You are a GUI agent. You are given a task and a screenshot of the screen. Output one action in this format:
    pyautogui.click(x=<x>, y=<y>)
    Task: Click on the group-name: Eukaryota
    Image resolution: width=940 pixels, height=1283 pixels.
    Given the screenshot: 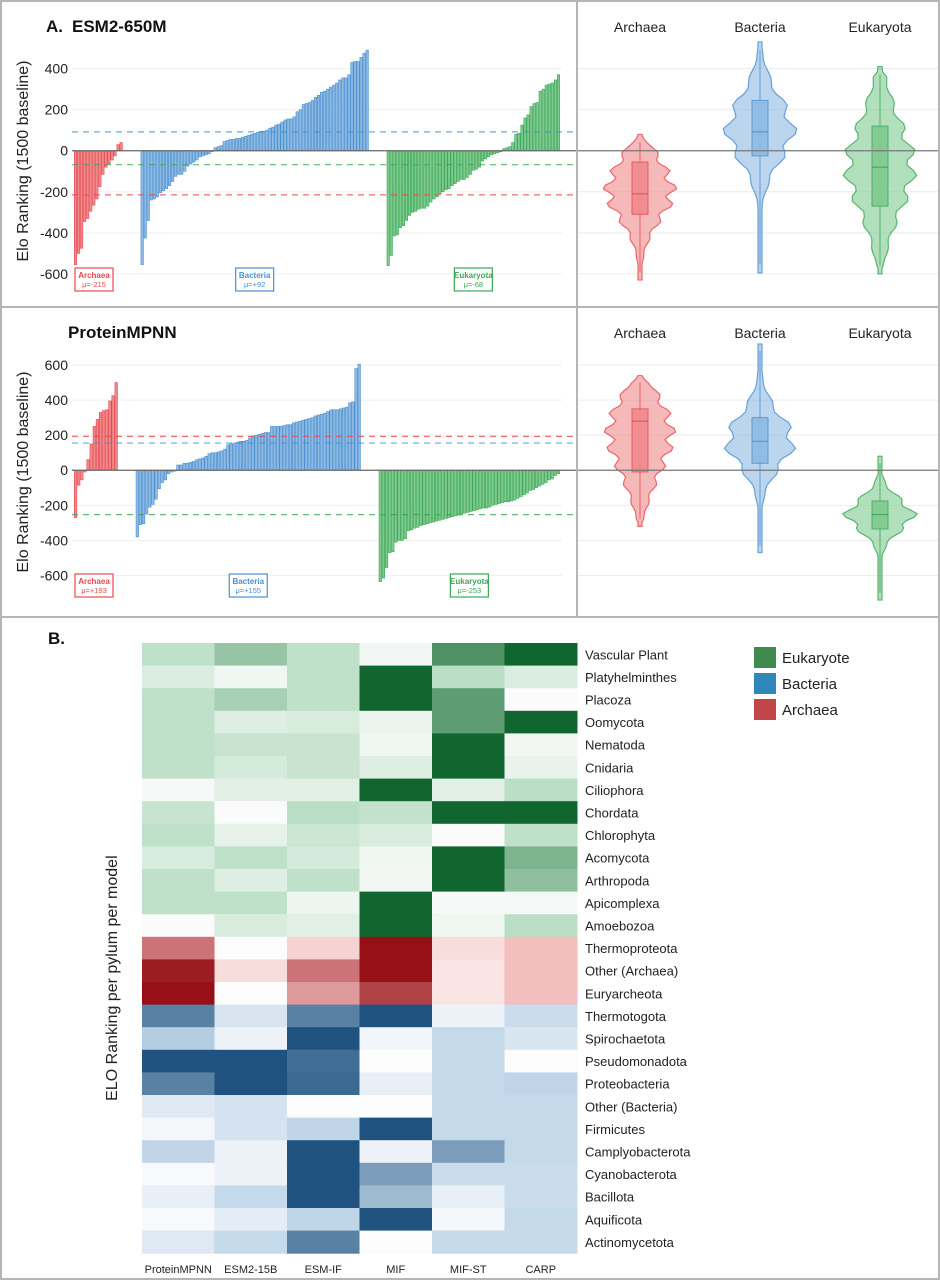 What is the action you would take?
    pyautogui.click(x=469, y=581)
    